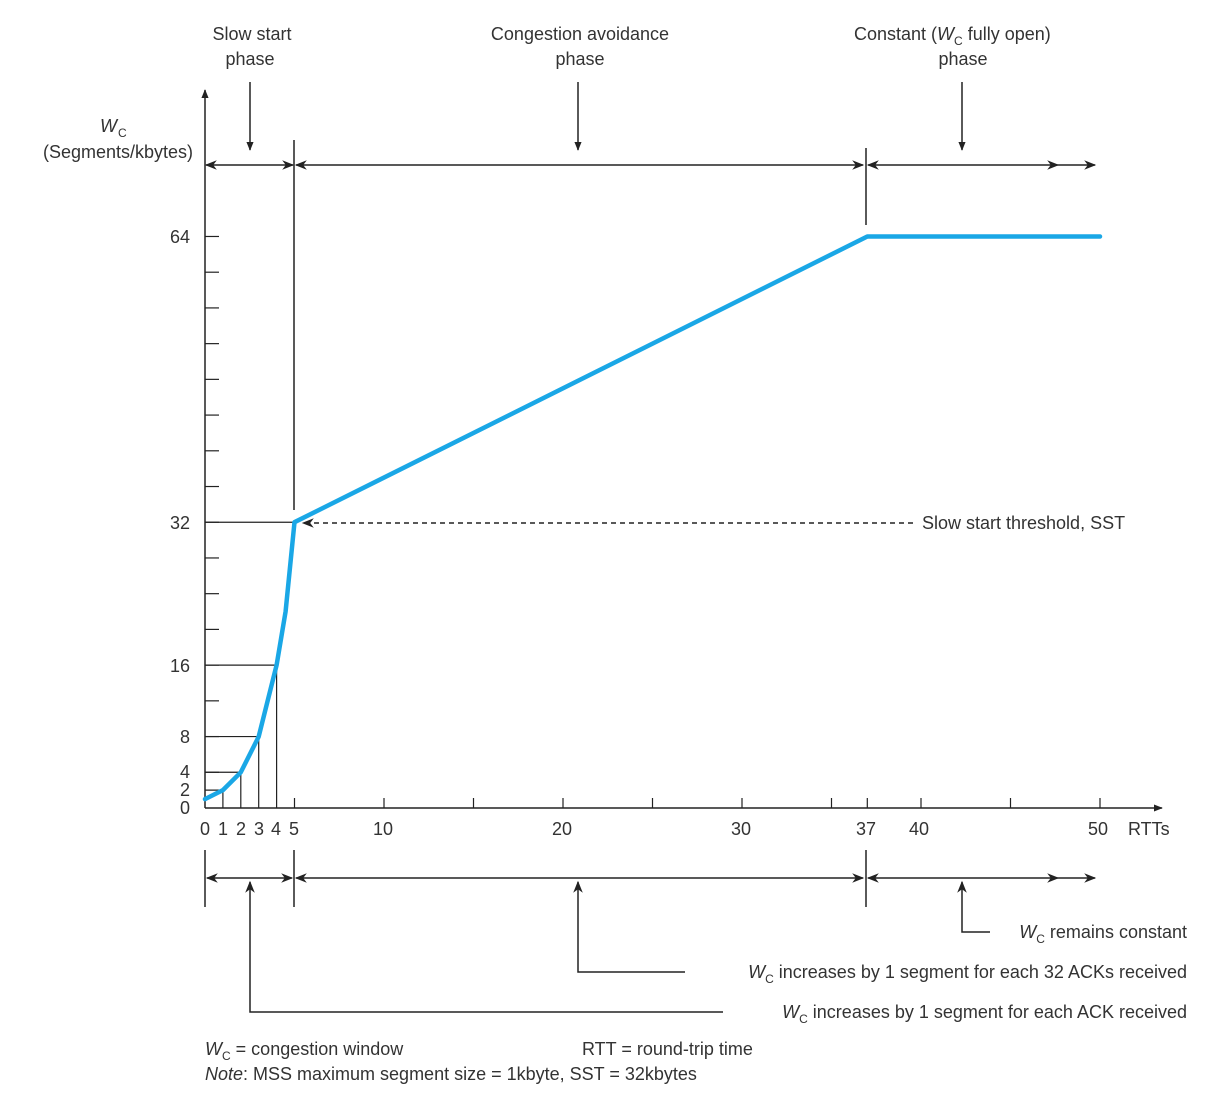  What do you see at coordinates (180, 666) in the screenshot?
I see `y-tick-label-16: 16` at bounding box center [180, 666].